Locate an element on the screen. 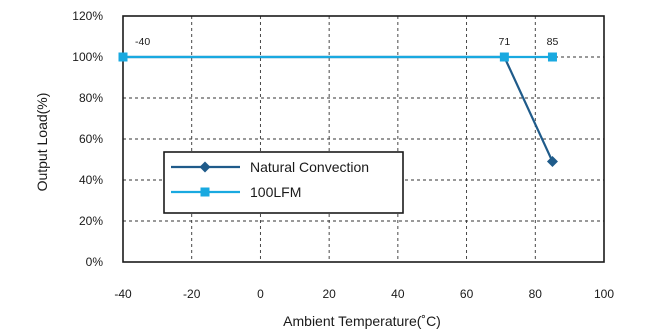 This screenshot has height=333, width=649. point-annotation: 85 is located at coordinates (553, 42).